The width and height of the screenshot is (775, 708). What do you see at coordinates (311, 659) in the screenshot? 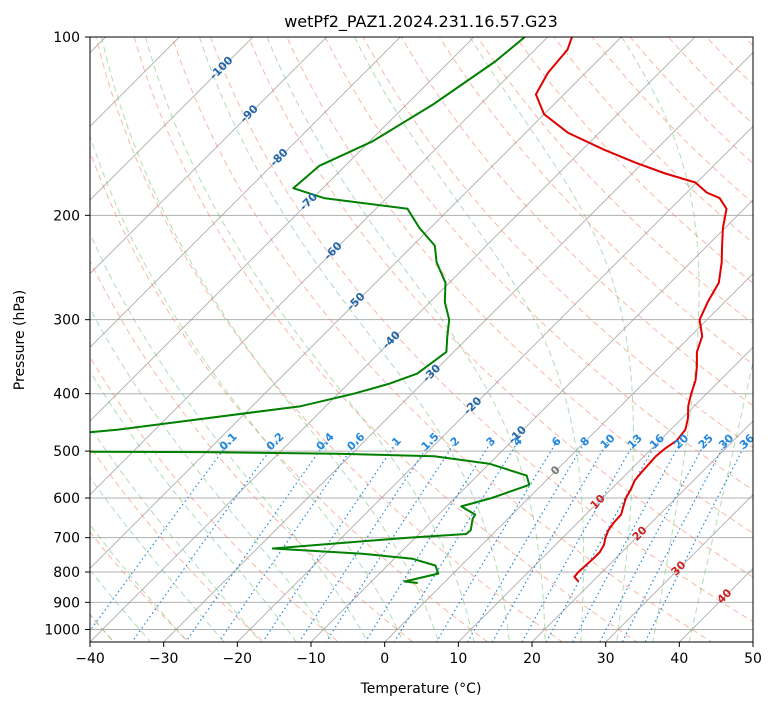
I see `x-tick-label: −10` at bounding box center [311, 659].